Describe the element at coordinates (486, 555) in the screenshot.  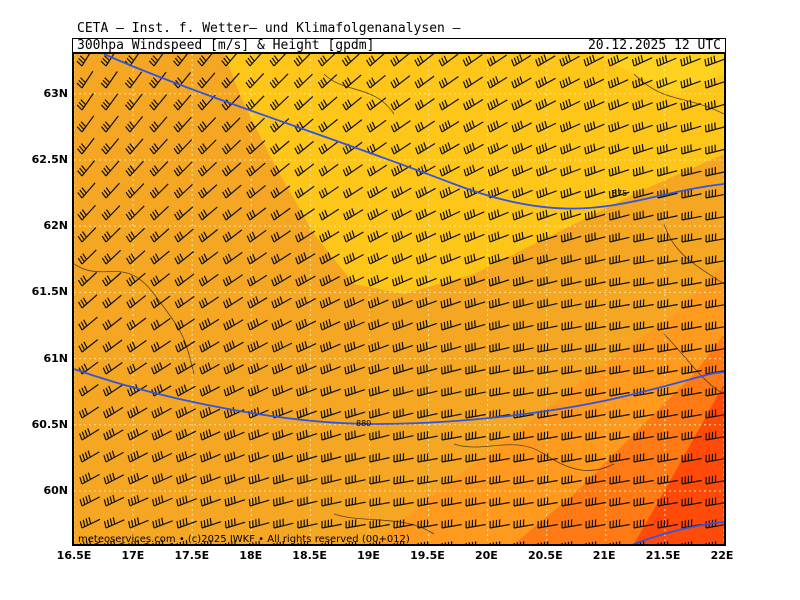
I see `lon-label: 20E` at that location.